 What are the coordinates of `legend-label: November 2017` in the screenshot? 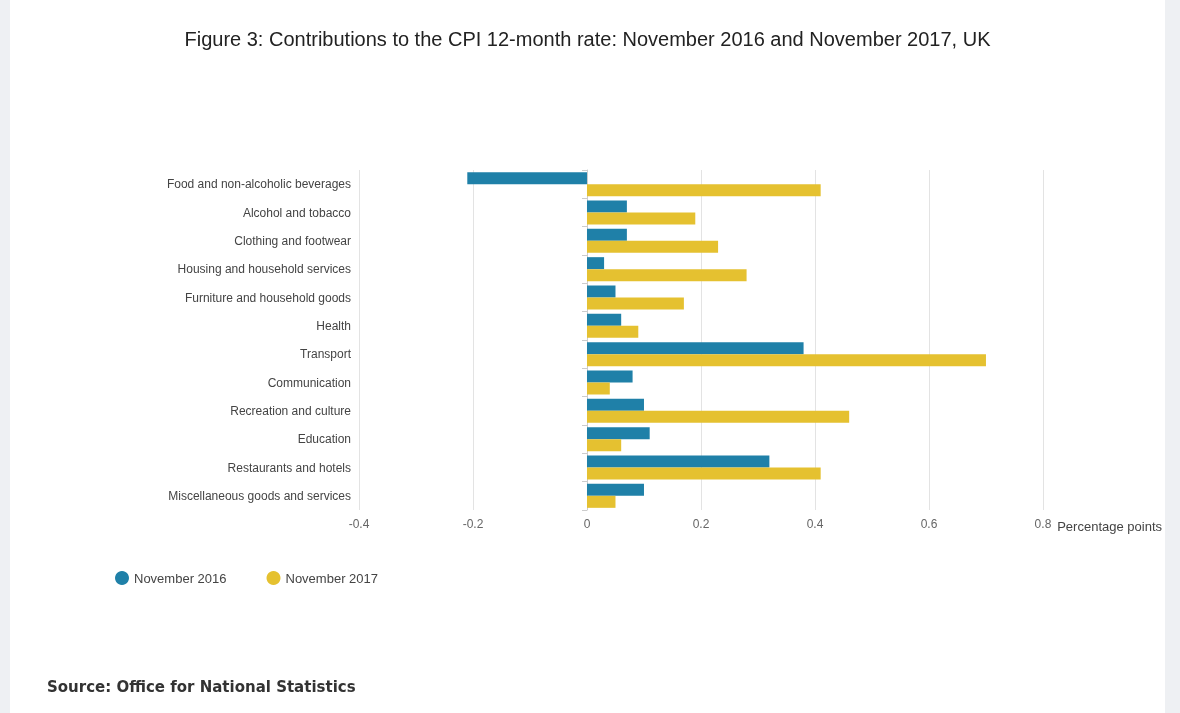 It's located at (331, 578).